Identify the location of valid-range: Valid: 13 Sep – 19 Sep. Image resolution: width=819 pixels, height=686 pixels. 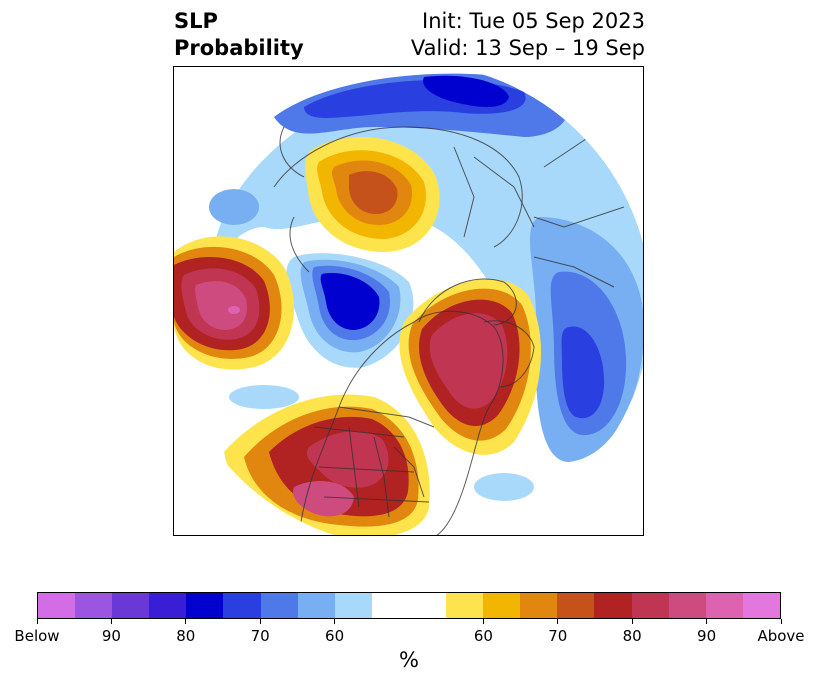
(527, 48).